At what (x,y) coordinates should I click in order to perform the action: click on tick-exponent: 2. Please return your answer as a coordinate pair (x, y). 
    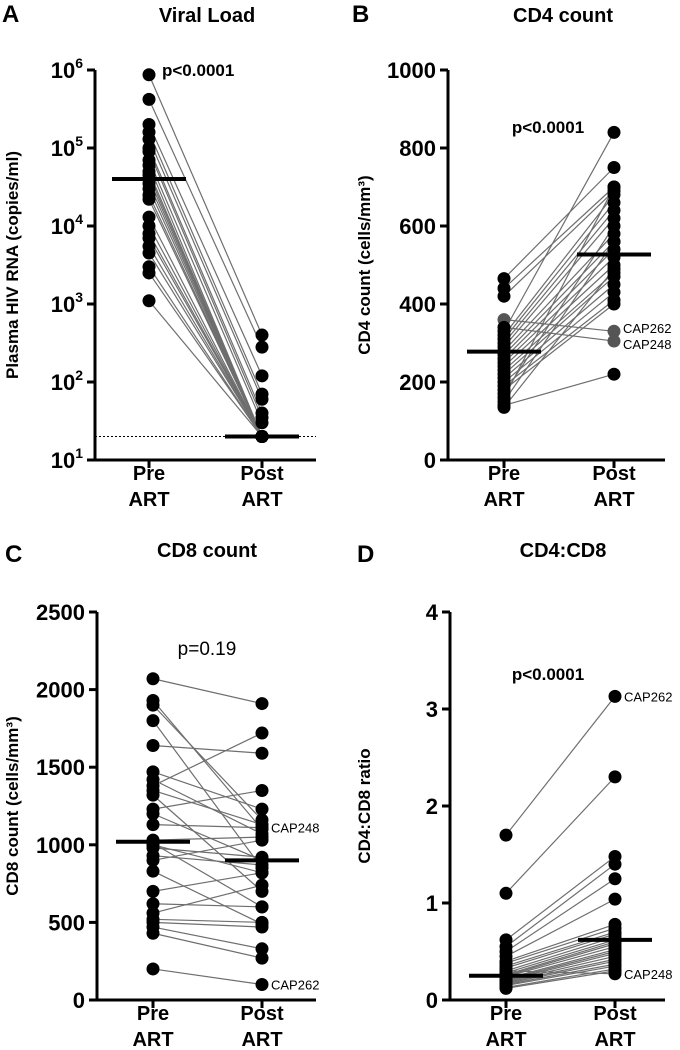
    Looking at the image, I should click on (79, 375).